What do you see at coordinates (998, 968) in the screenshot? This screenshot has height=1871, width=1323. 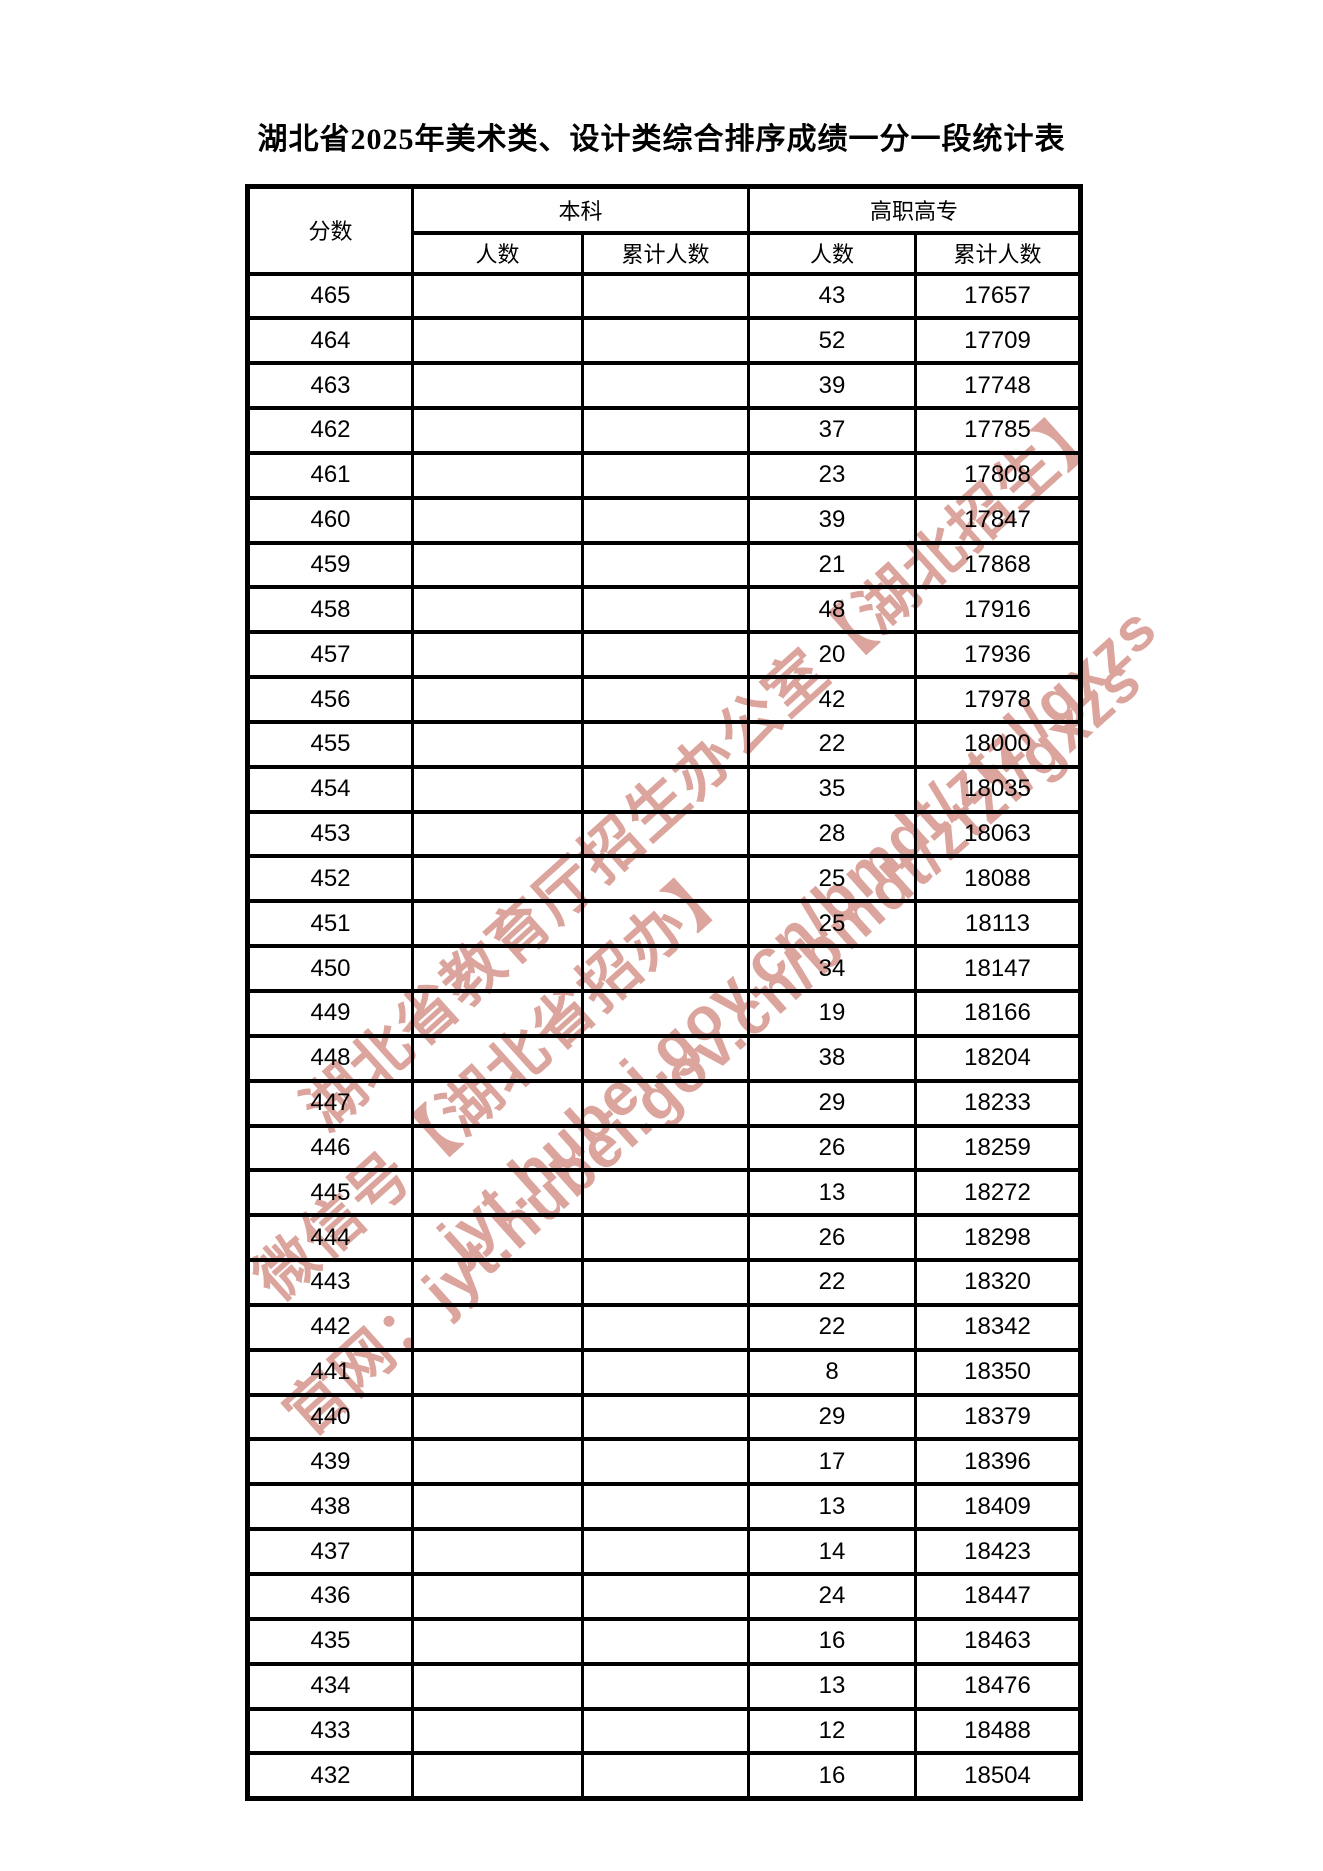 I see `gaozhi-cumulative-cell: 18147` at bounding box center [998, 968].